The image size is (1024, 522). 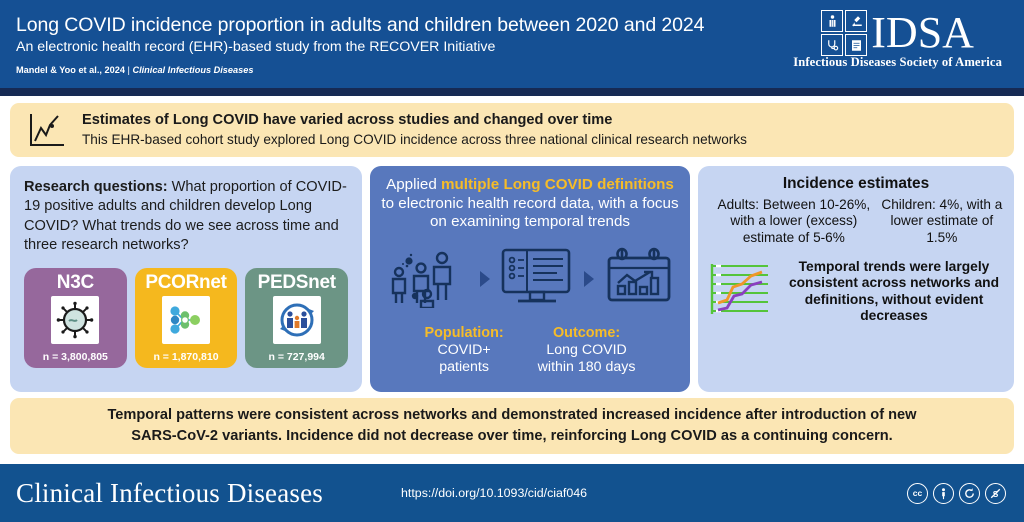 I want to click on cc-by-icon, so click(x=943, y=493).